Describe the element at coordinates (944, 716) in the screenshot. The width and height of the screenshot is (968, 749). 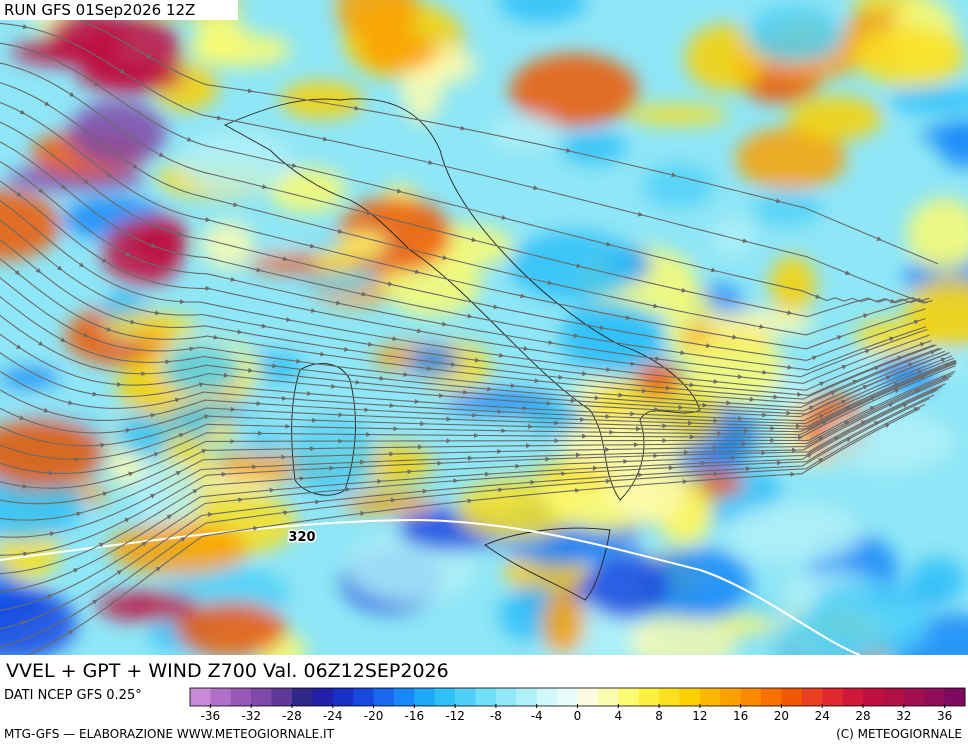
I see `colorbar-tick-label: 36` at that location.